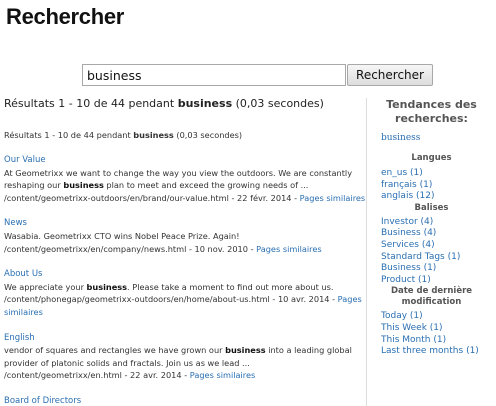 The image size is (496, 406). I want to click on trends-heading: Tendances des recherches:, so click(431, 111).